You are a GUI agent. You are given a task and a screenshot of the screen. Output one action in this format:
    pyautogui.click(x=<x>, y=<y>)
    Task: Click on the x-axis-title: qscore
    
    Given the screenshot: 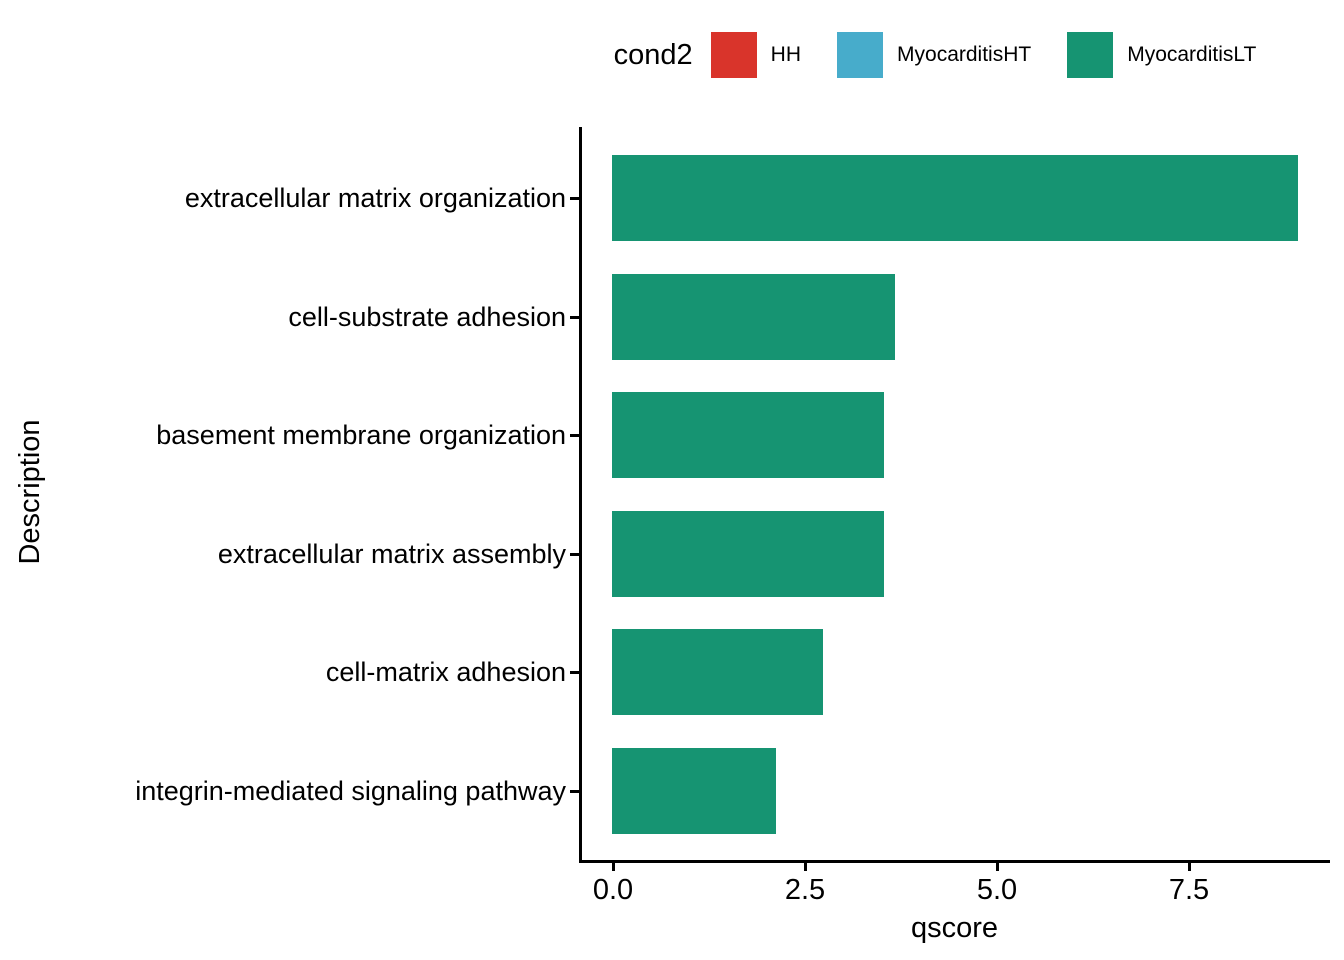 What is the action you would take?
    pyautogui.click(x=954, y=928)
    